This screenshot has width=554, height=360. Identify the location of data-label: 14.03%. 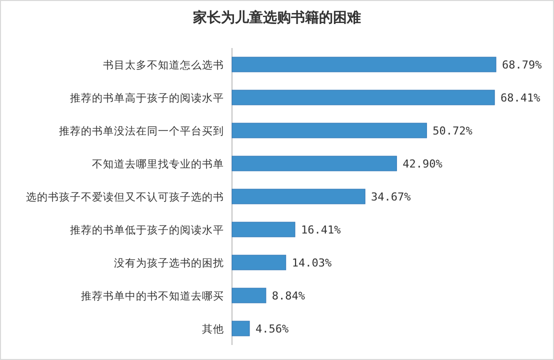
(312, 263).